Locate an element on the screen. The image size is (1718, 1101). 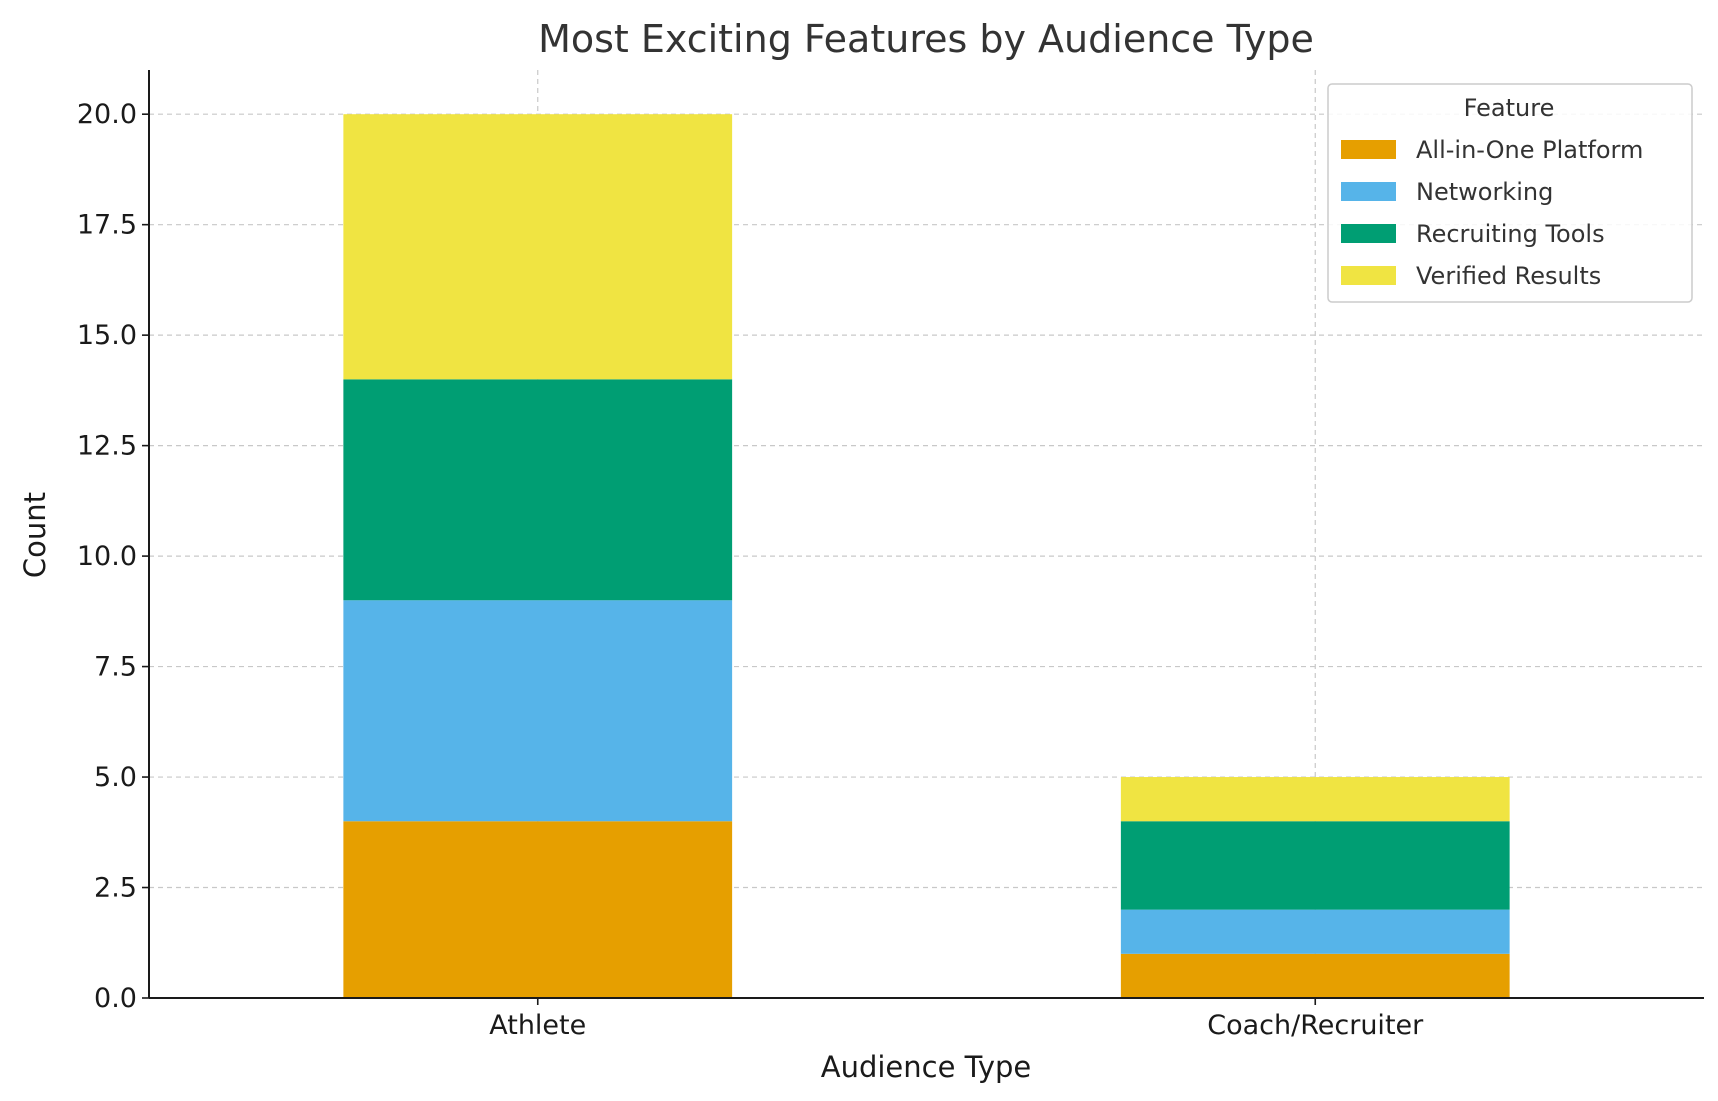
y-tick-label: 0.0 is located at coordinates (115, 998).